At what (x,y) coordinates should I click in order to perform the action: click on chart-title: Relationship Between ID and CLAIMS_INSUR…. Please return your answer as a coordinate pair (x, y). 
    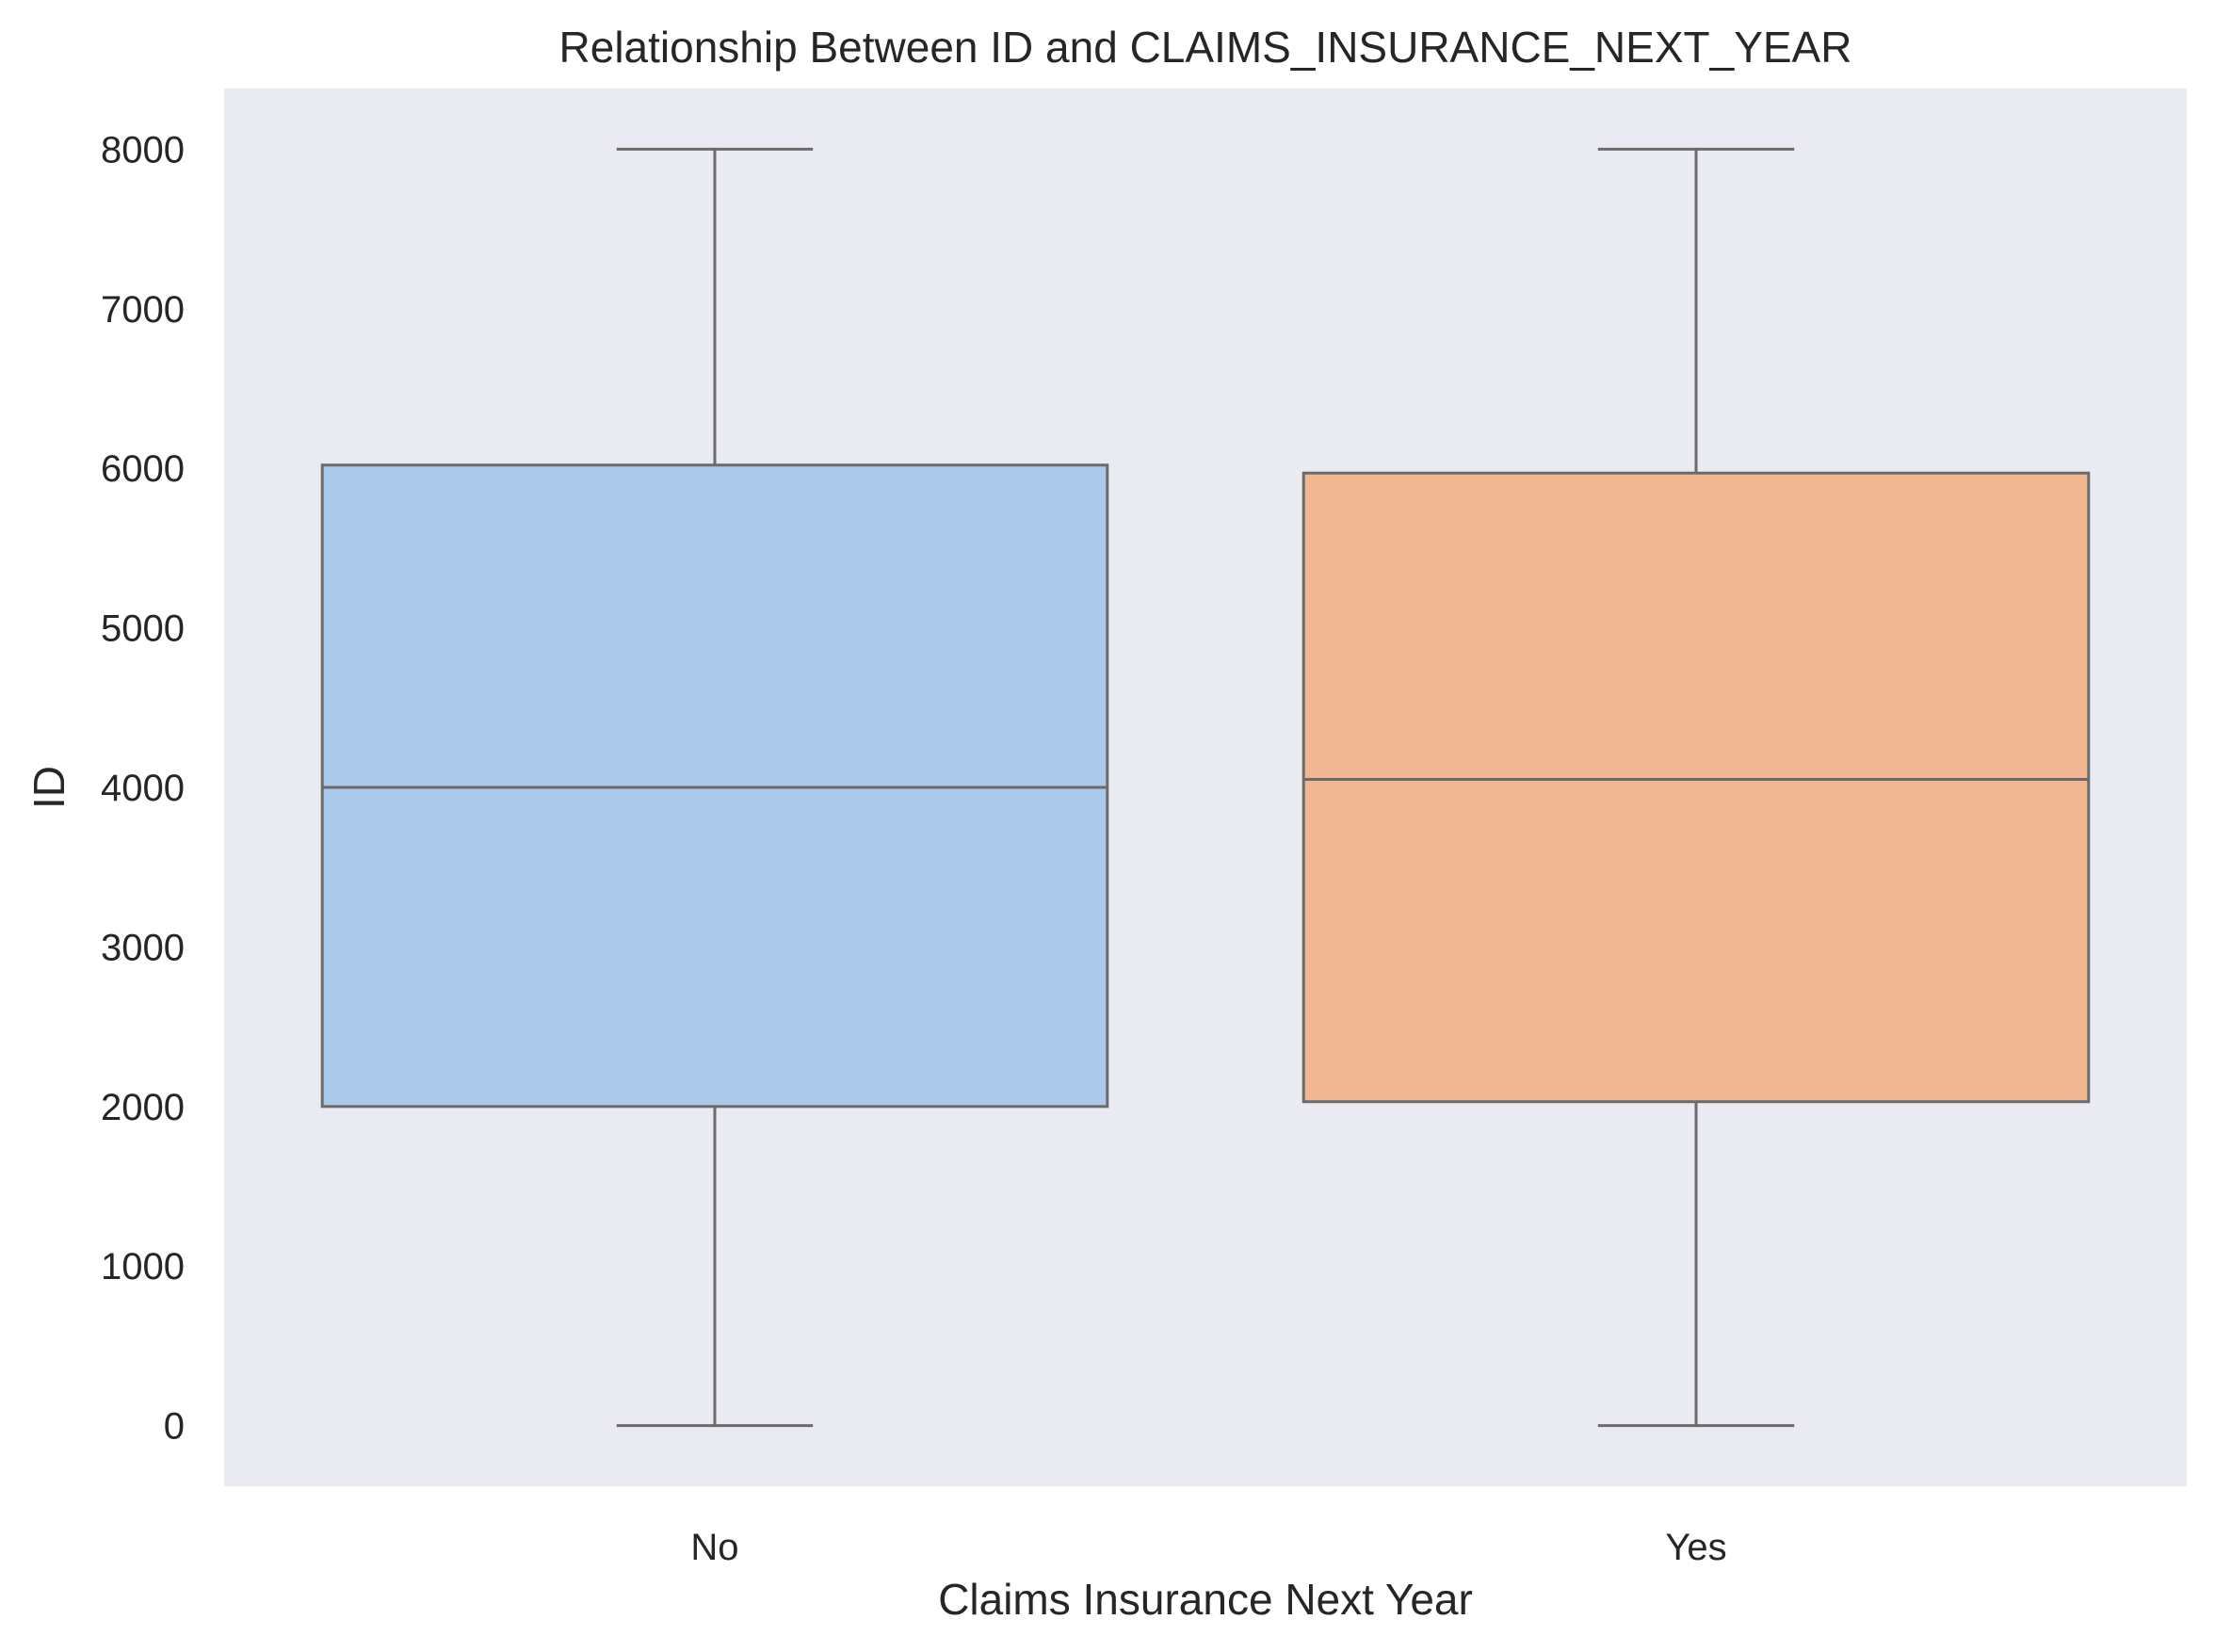
    Looking at the image, I should click on (1205, 48).